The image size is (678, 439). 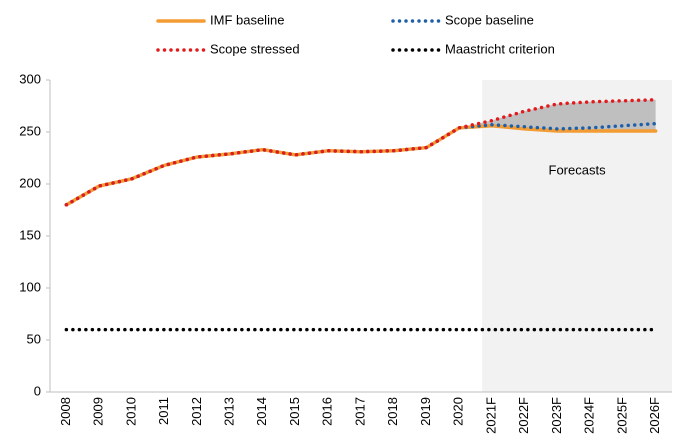 I want to click on x-tick-label: 2025F, so click(x=621, y=415).